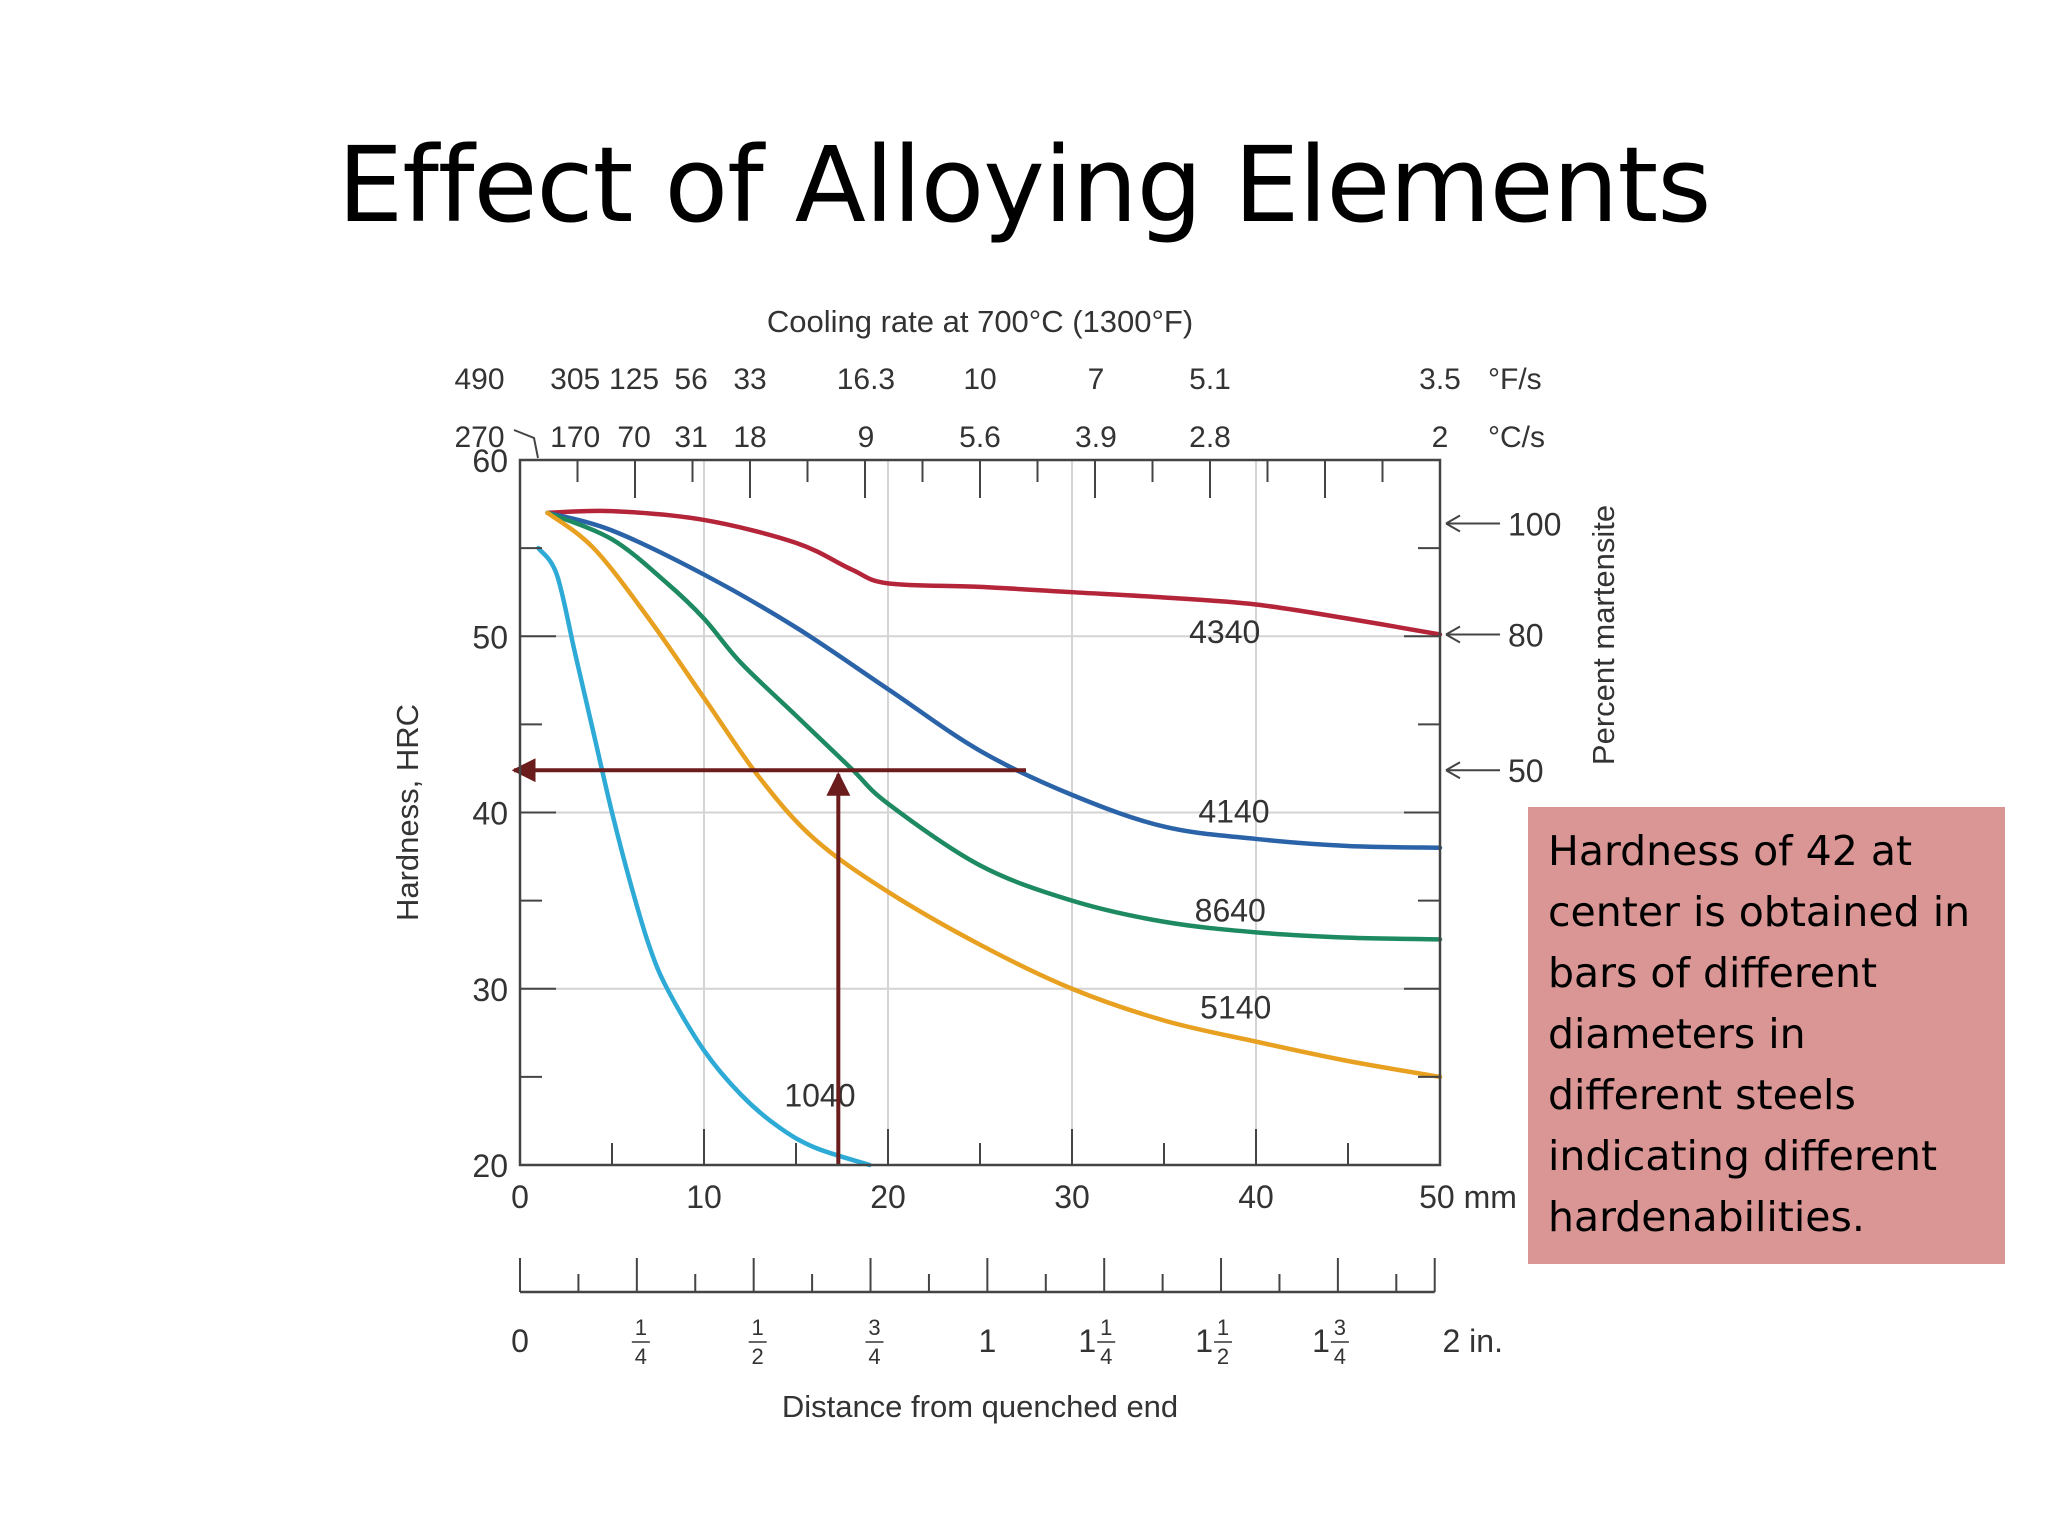 This screenshot has height=1536, width=2048. What do you see at coordinates (407, 812) in the screenshot?
I see `y-axis-label: Hardness, HRC` at bounding box center [407, 812].